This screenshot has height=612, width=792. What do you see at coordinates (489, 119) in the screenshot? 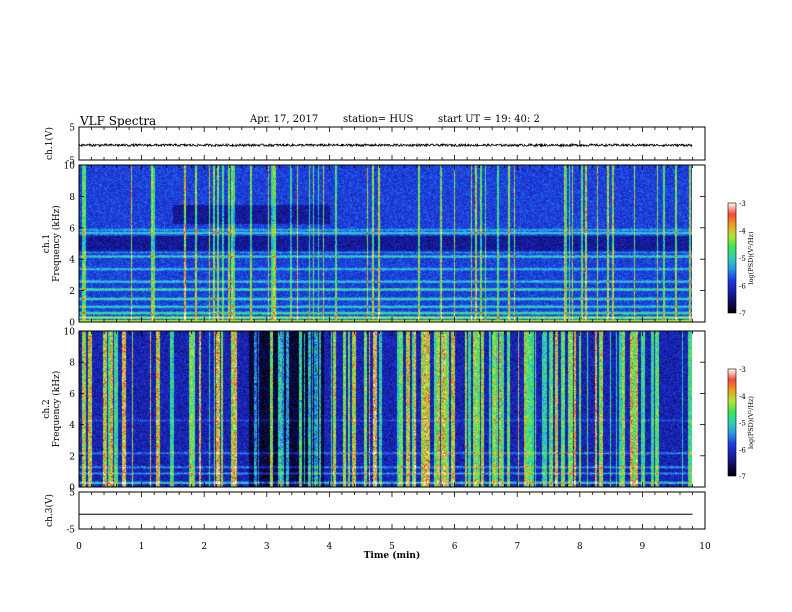
I see `start-time-label: start UT = 19: 40: 2` at bounding box center [489, 119].